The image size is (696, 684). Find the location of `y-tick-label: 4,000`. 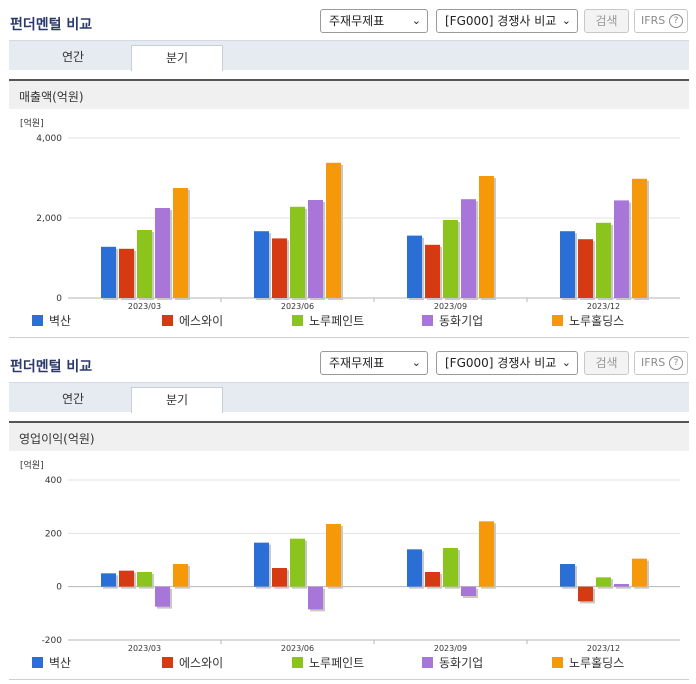

y-tick-label: 4,000 is located at coordinates (49, 139).